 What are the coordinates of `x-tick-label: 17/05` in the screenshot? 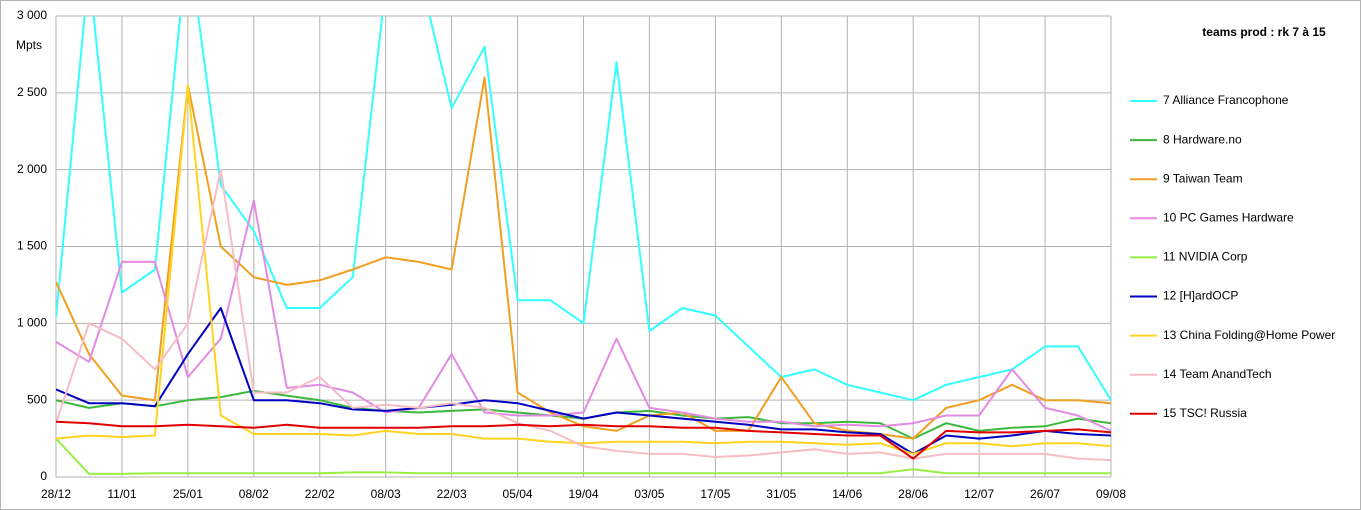 It's located at (715, 494).